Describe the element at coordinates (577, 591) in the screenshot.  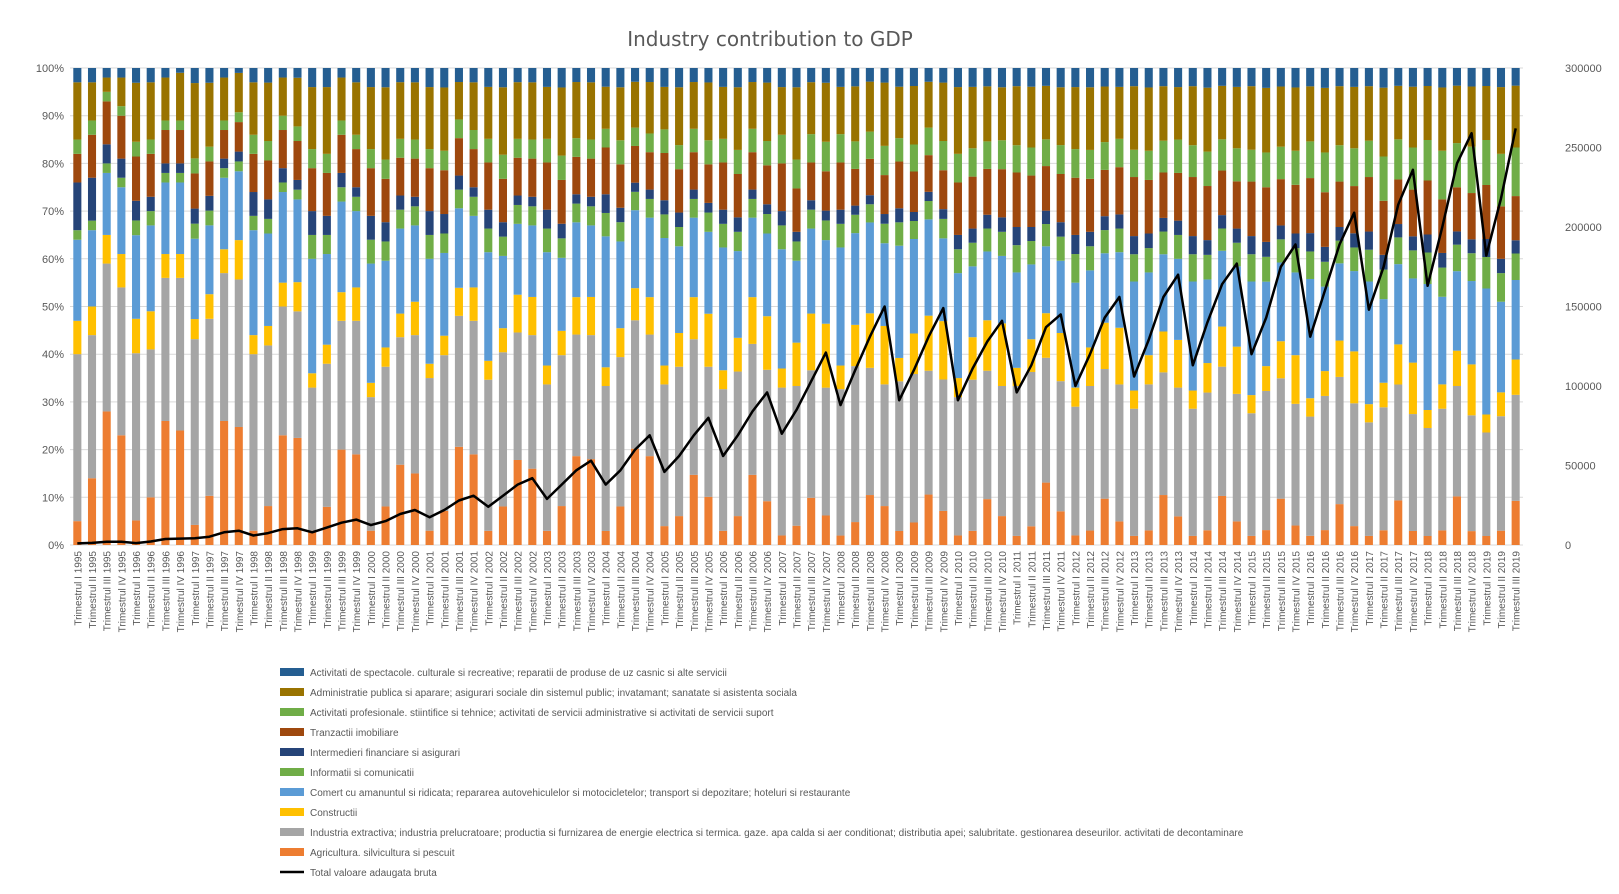
I see `x-tick-label: Trimestrul III 2003` at that location.